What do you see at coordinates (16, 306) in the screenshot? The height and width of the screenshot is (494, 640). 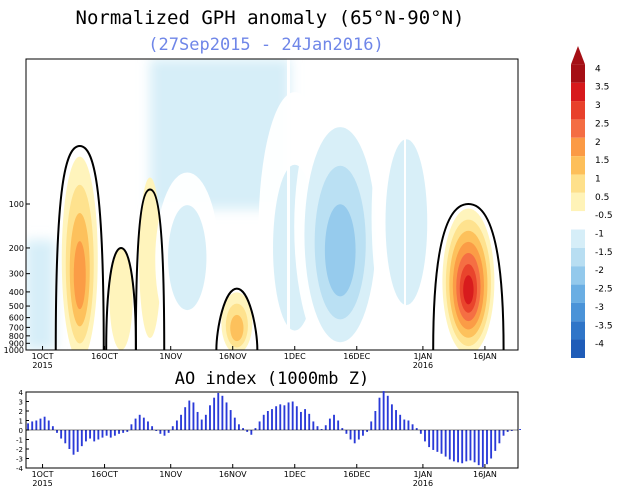 I see `y-tick-label: 500` at bounding box center [16, 306].